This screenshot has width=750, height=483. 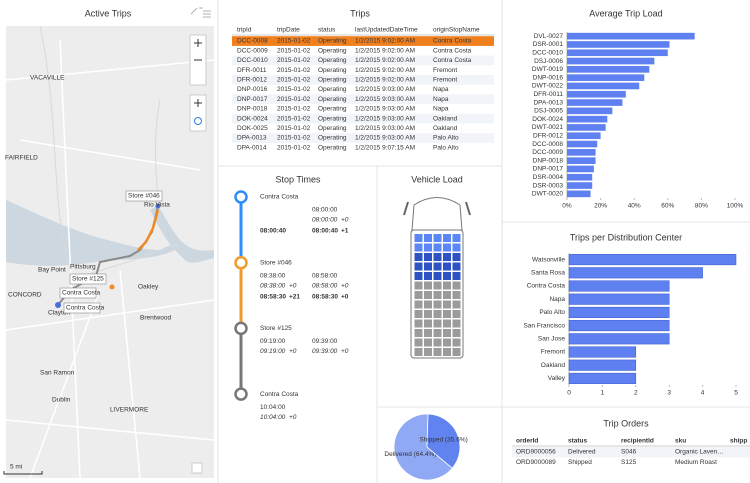 What do you see at coordinates (200, 12) in the screenshot?
I see `panel-icons` at bounding box center [200, 12].